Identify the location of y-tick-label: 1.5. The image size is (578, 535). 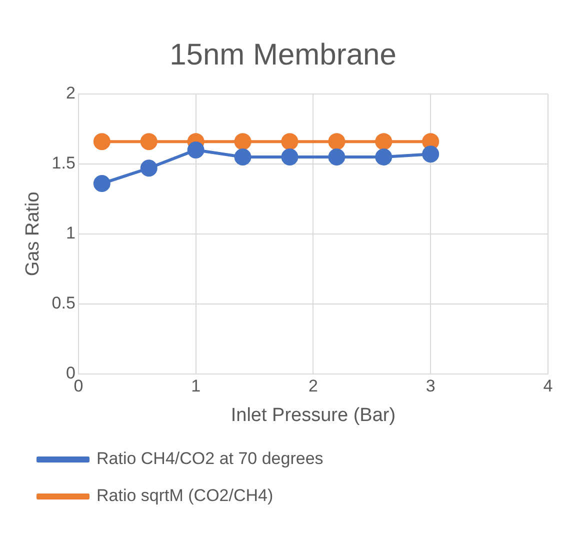
(64, 163).